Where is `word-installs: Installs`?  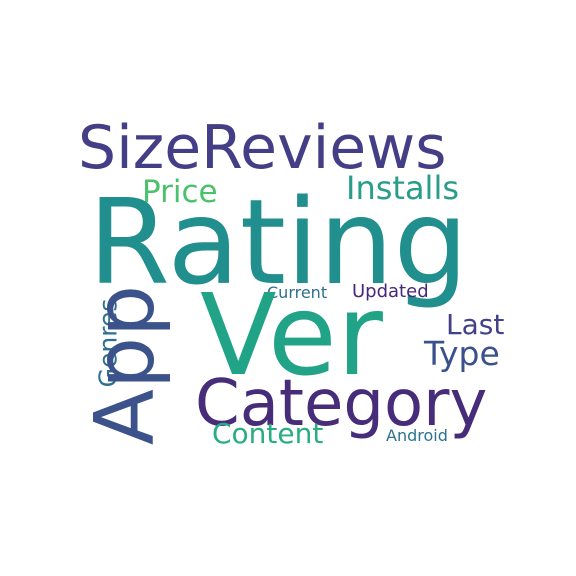
word-installs: Installs is located at coordinates (402, 188).